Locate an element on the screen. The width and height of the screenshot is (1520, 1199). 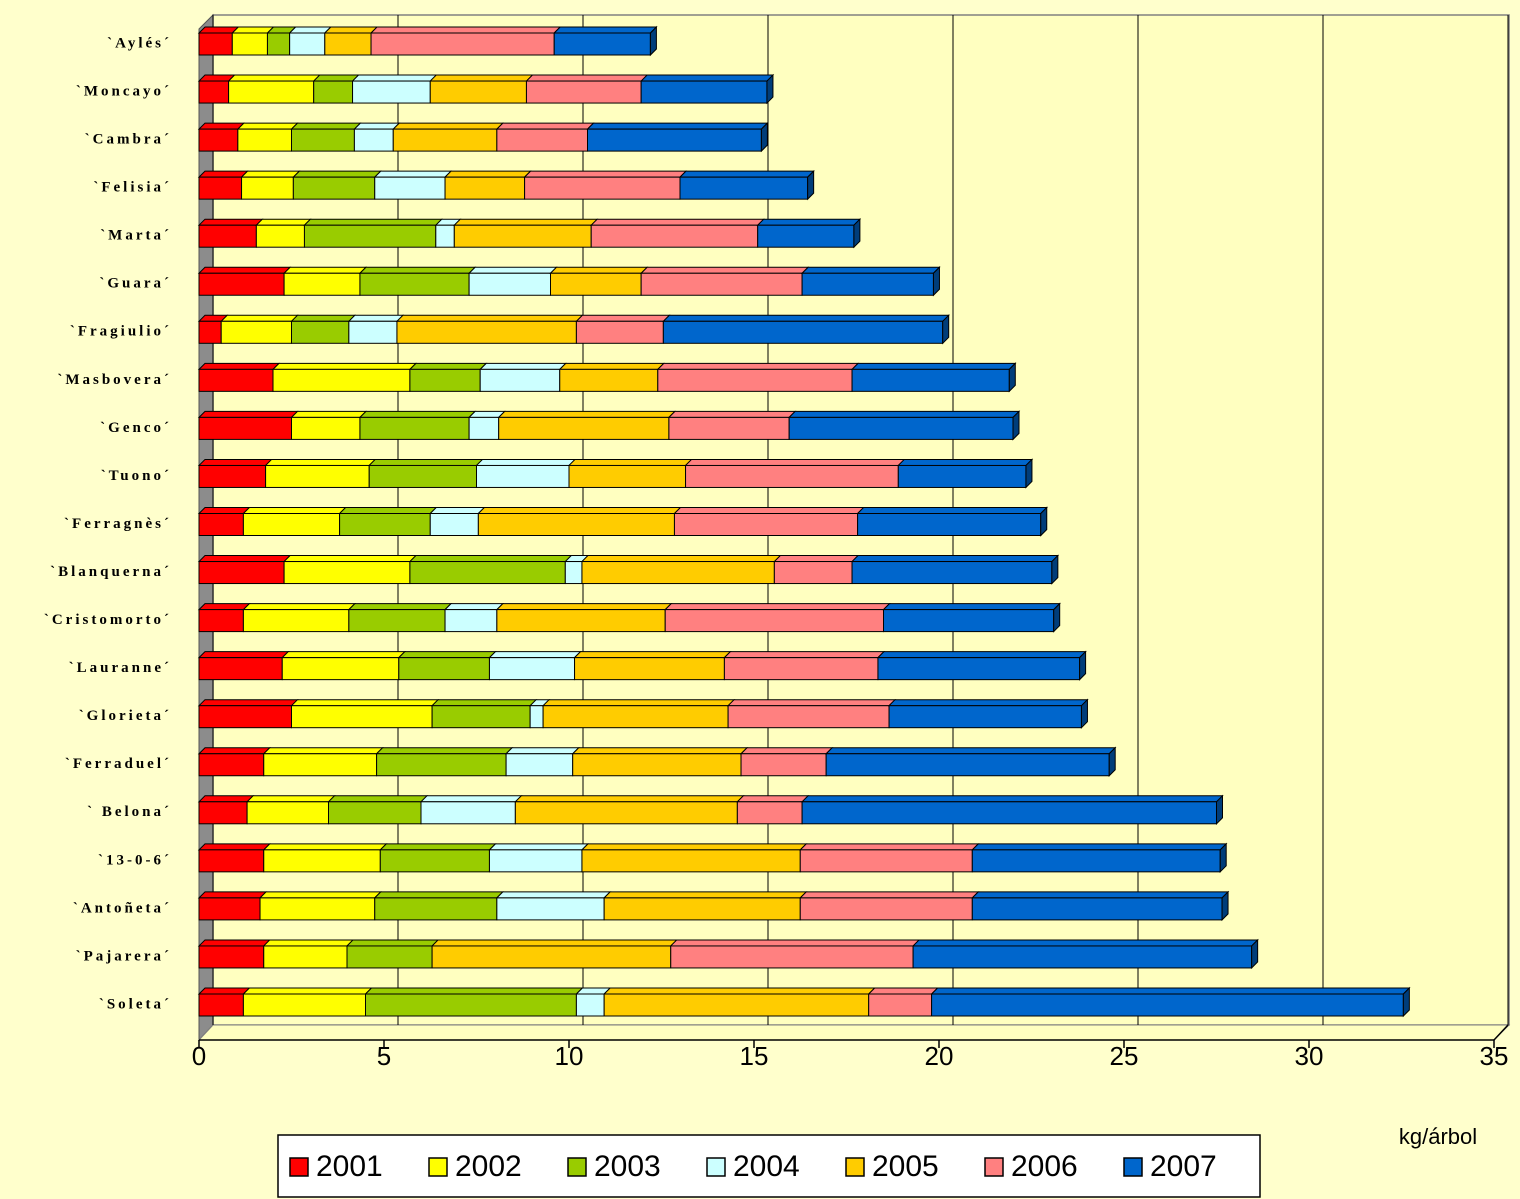
y-tick-label: `Antoñeta´ is located at coordinates (122, 908).